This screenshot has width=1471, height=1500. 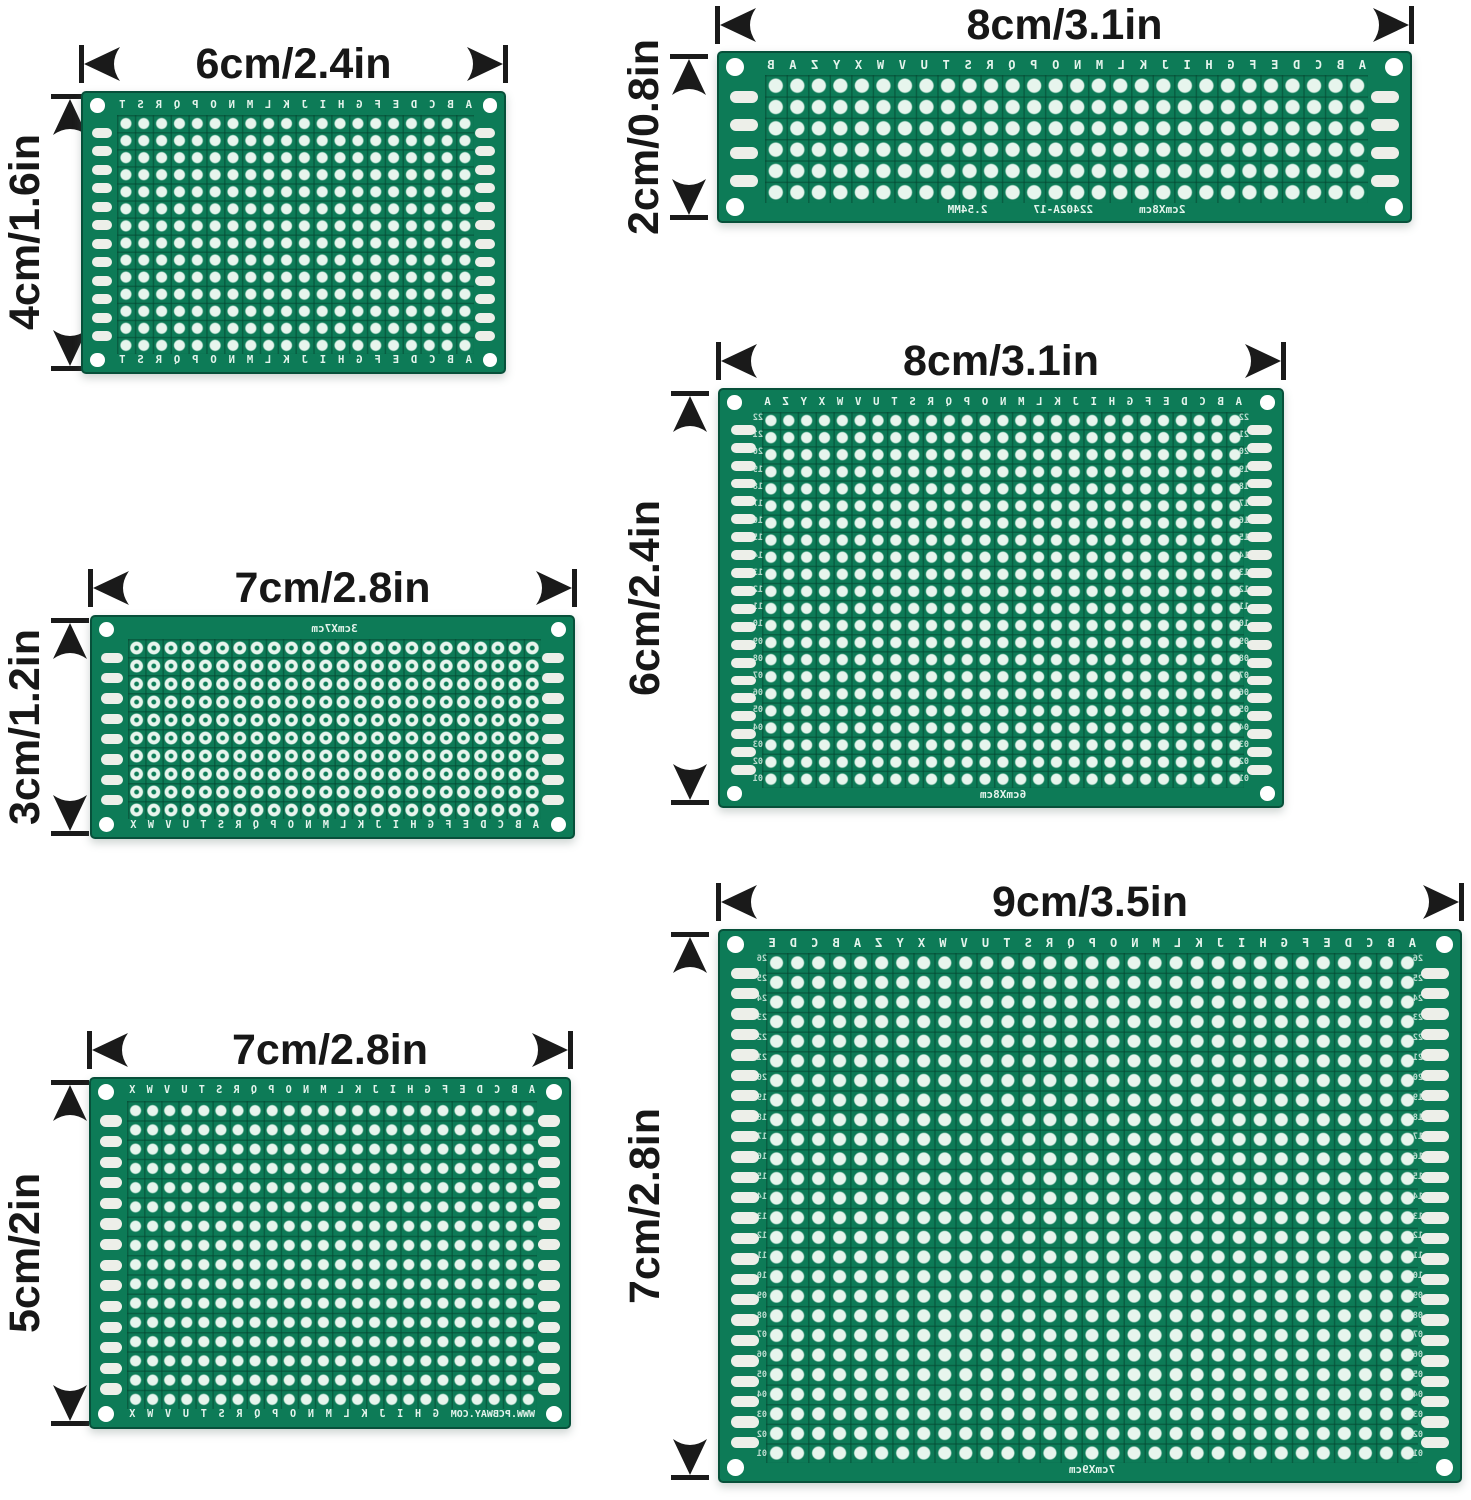 I want to click on board-8x2cm-letters-top-letter: E, so click(x=1275, y=65).